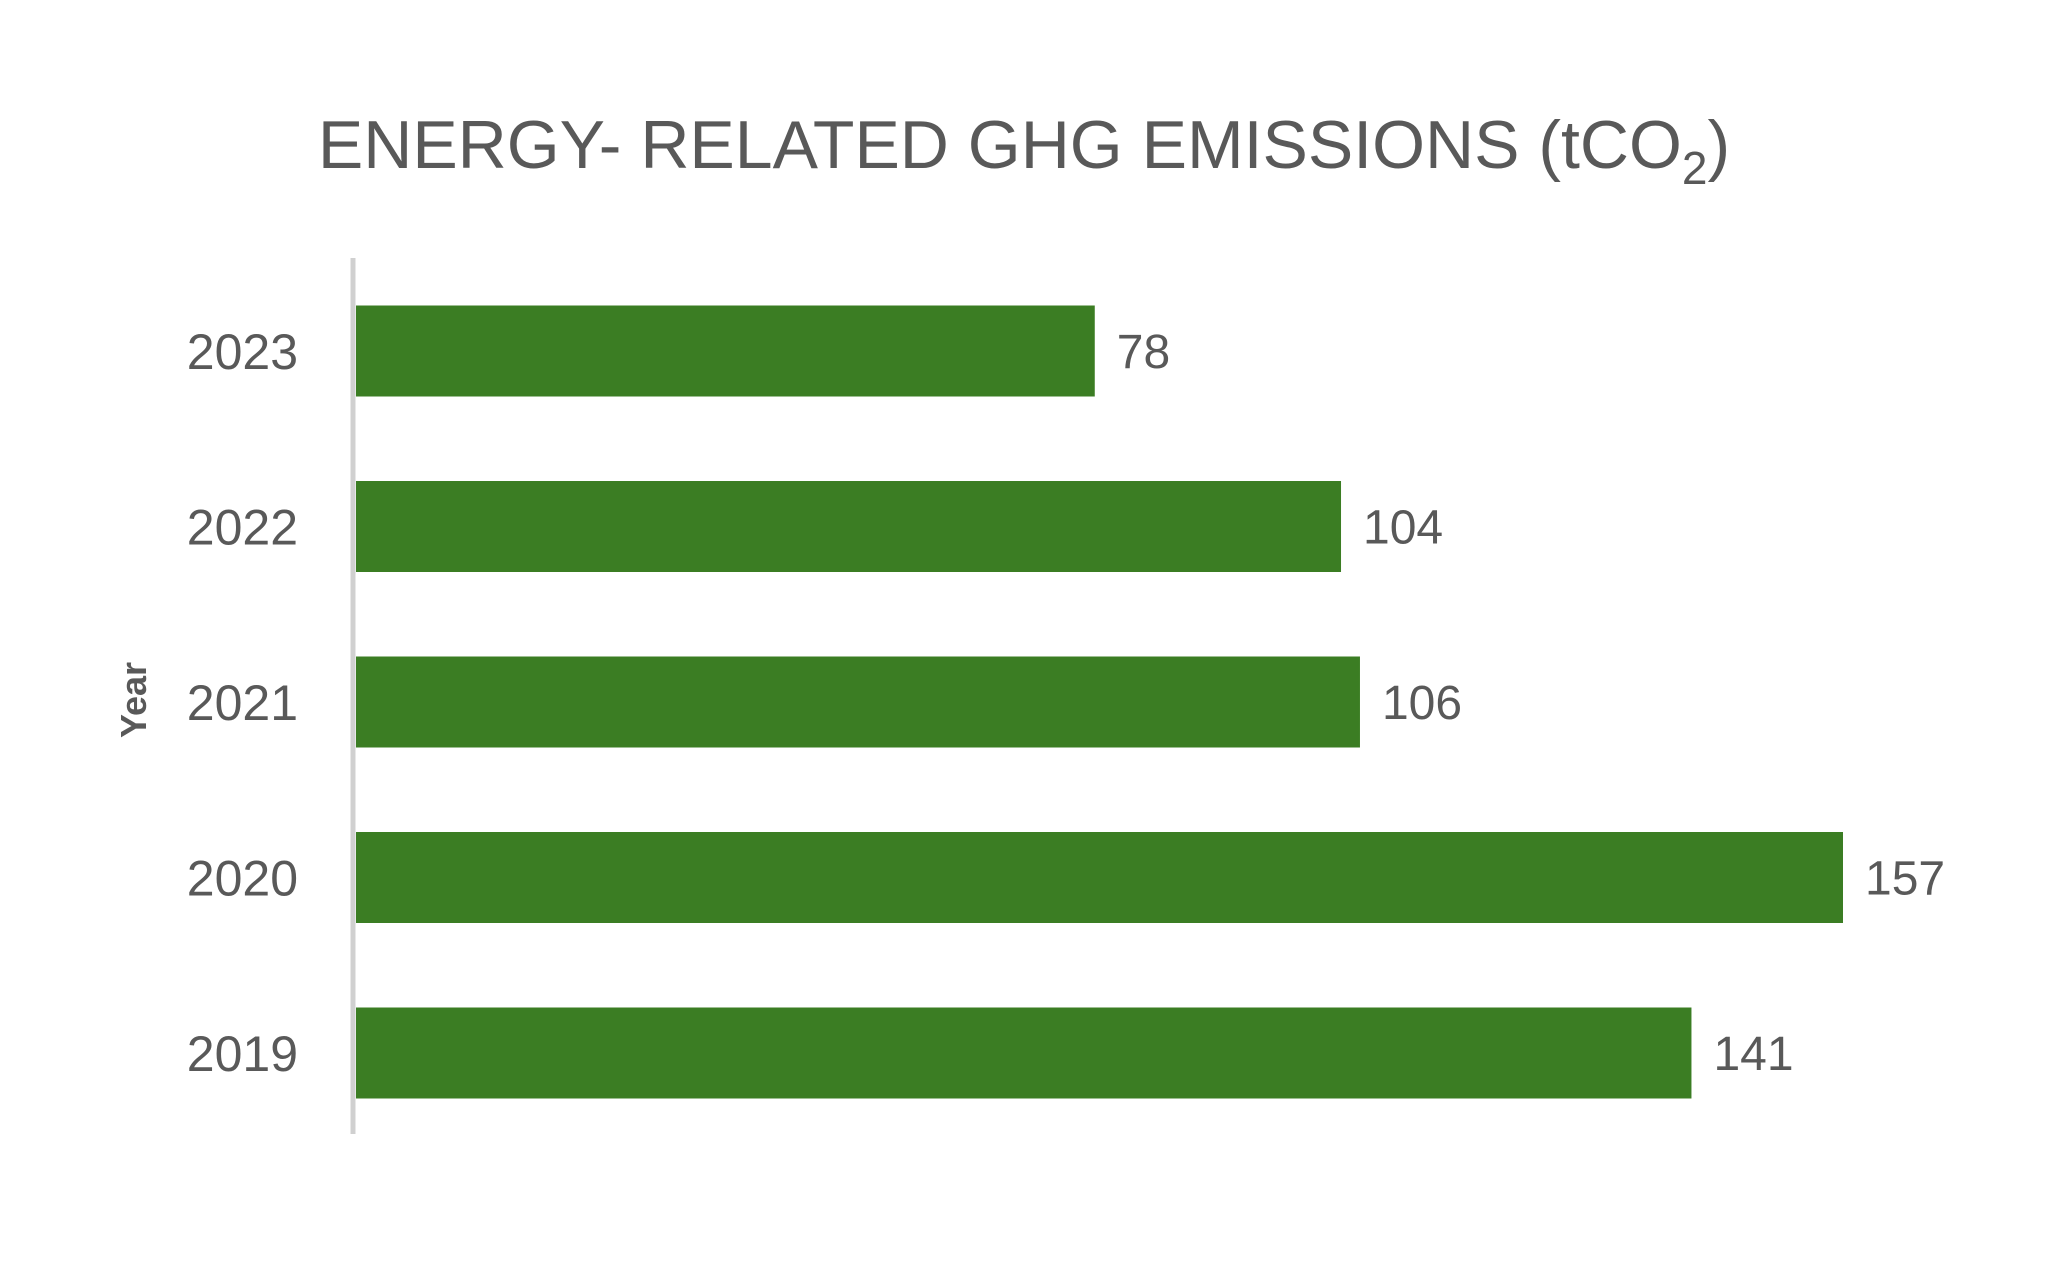 This screenshot has width=2048, height=1271. What do you see at coordinates (242, 1054) in the screenshot?
I see `y-tick-label-2019: 2019` at bounding box center [242, 1054].